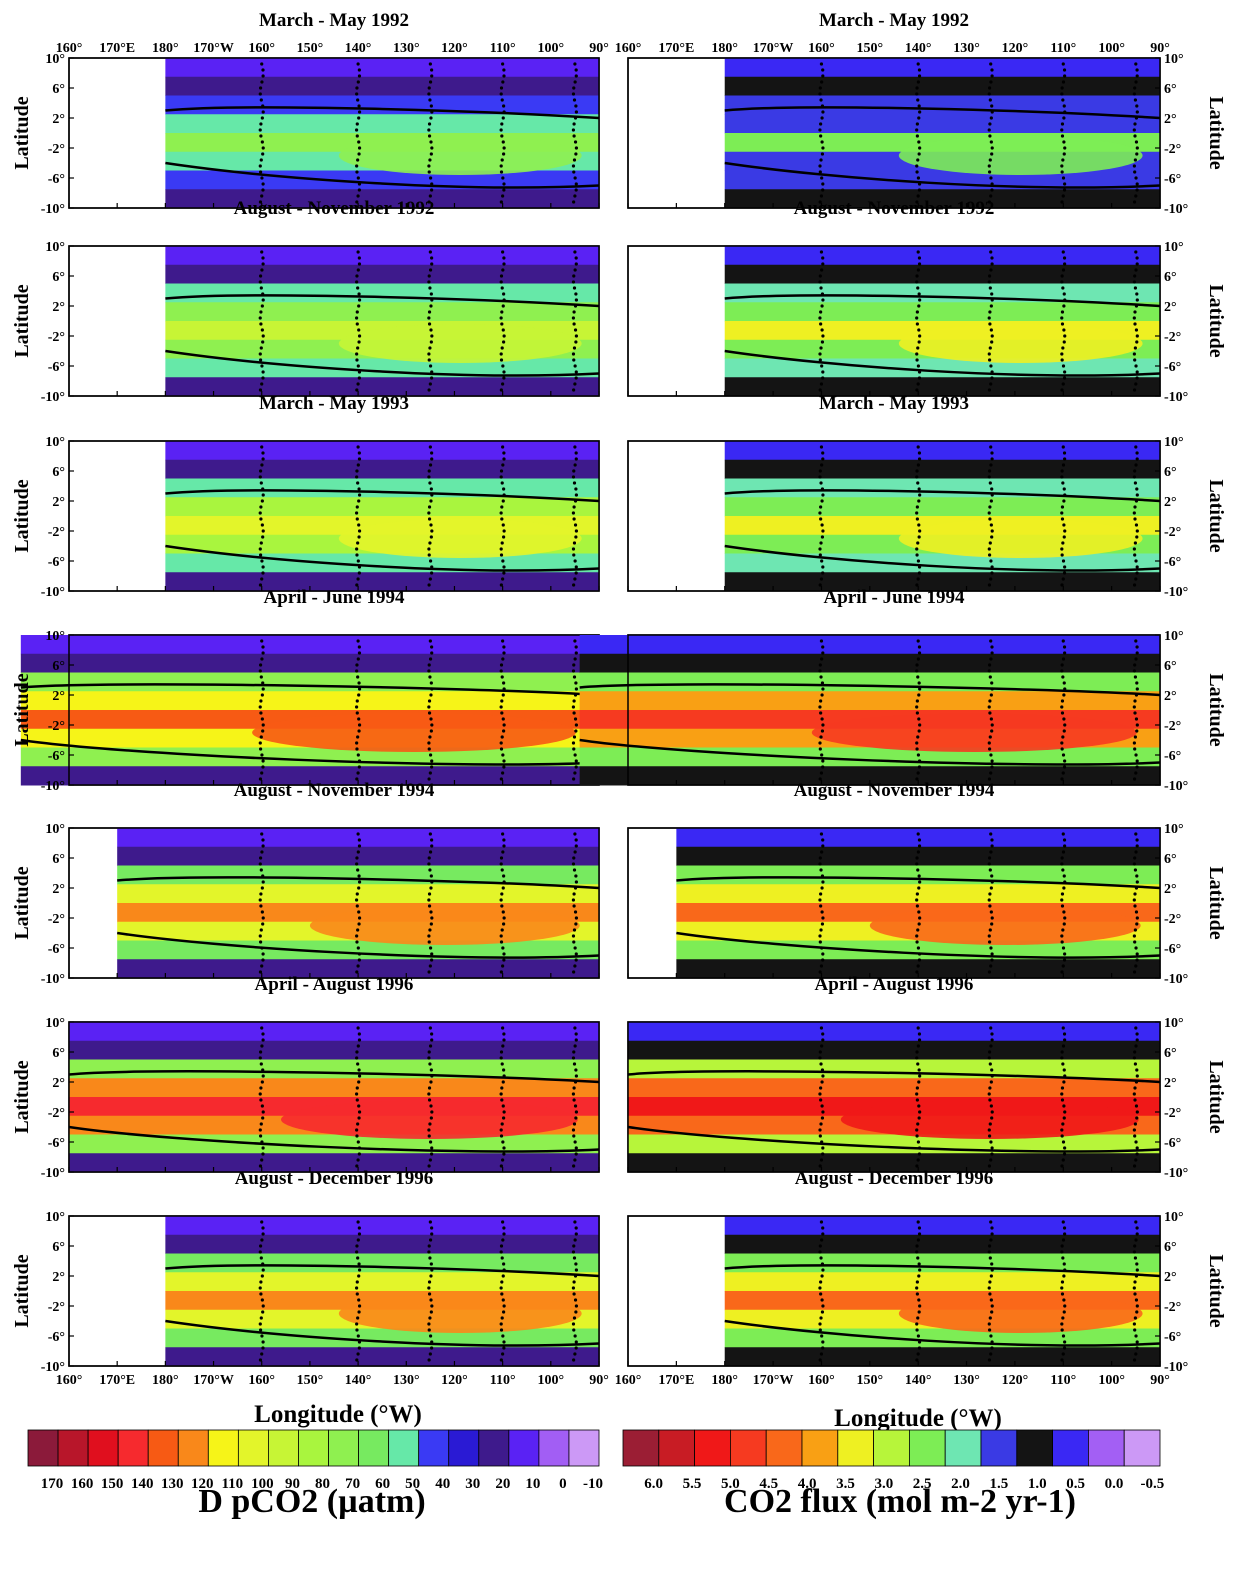  What do you see at coordinates (894, 1077) in the screenshot?
I see `contour-line` at bounding box center [894, 1077].